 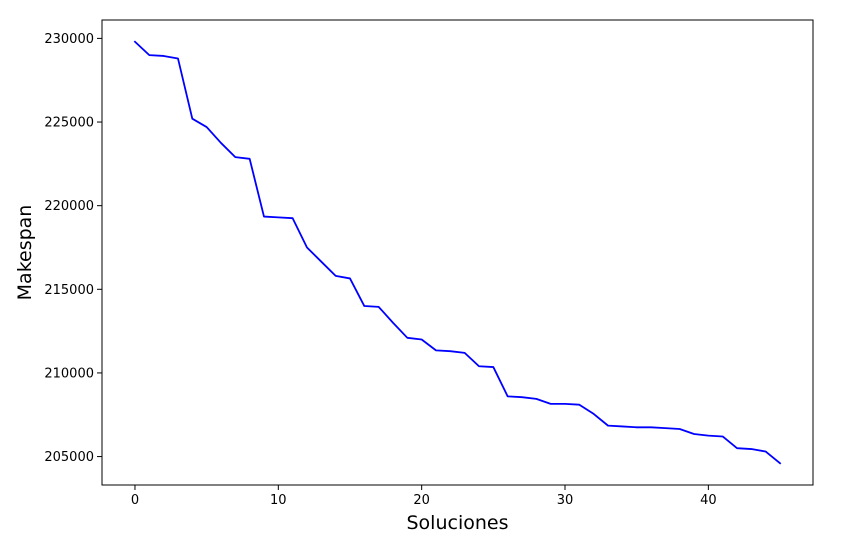 What do you see at coordinates (565, 500) in the screenshot?
I see `x-tick-label: 30` at bounding box center [565, 500].